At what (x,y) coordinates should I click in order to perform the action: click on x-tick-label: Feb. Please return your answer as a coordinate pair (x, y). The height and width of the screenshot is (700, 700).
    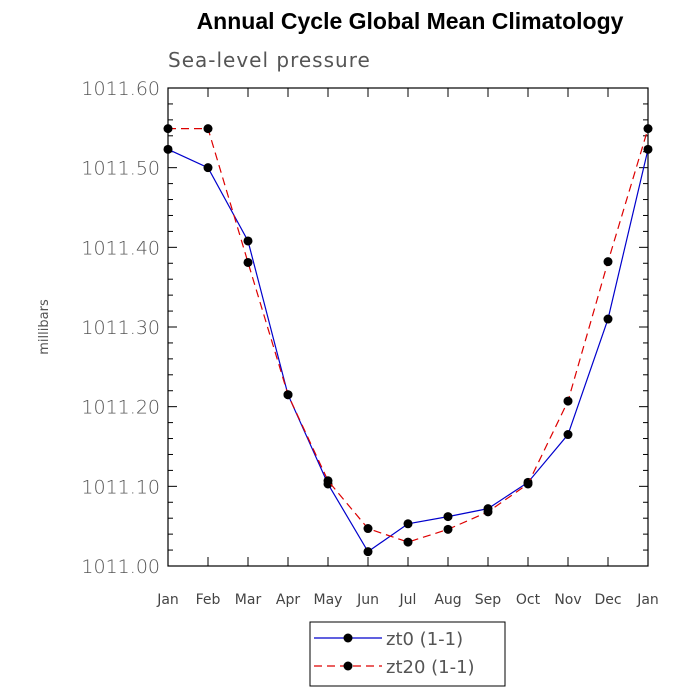
    Looking at the image, I should click on (208, 600).